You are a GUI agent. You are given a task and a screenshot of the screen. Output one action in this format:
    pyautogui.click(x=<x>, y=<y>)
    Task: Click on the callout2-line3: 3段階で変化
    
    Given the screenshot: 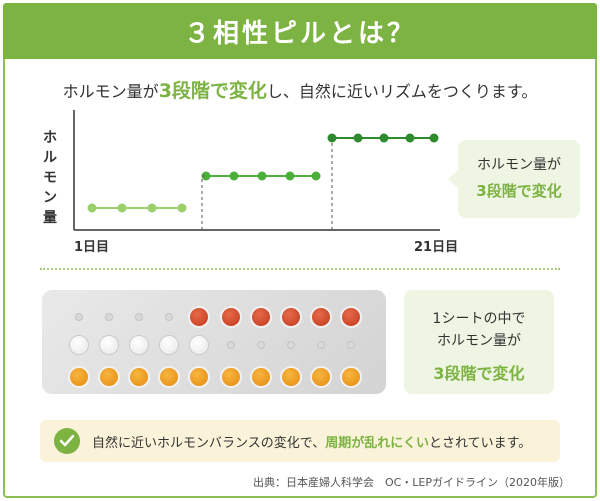 What is the action you would take?
    pyautogui.click(x=479, y=373)
    